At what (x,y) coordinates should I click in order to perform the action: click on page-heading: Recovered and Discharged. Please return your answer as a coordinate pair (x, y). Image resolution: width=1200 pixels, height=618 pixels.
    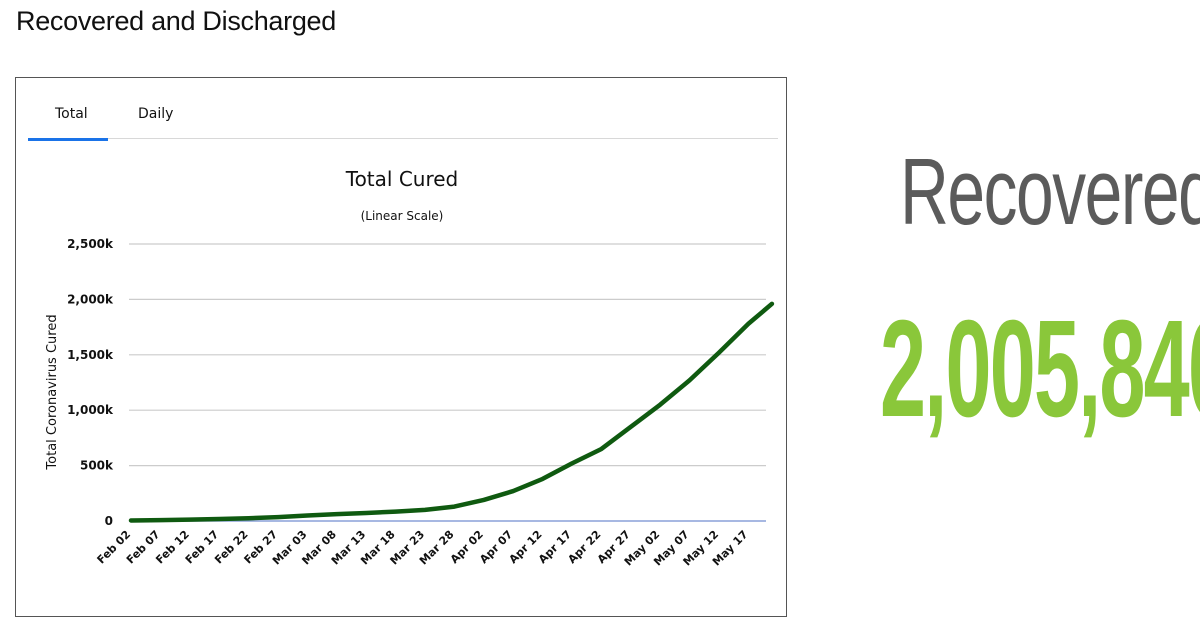
    Looking at the image, I should click on (176, 21).